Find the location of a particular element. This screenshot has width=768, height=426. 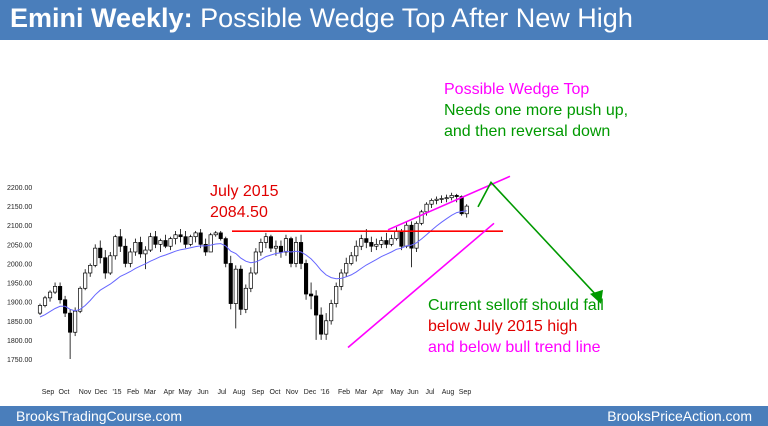

x-tick-label: '15 is located at coordinates (116, 392).